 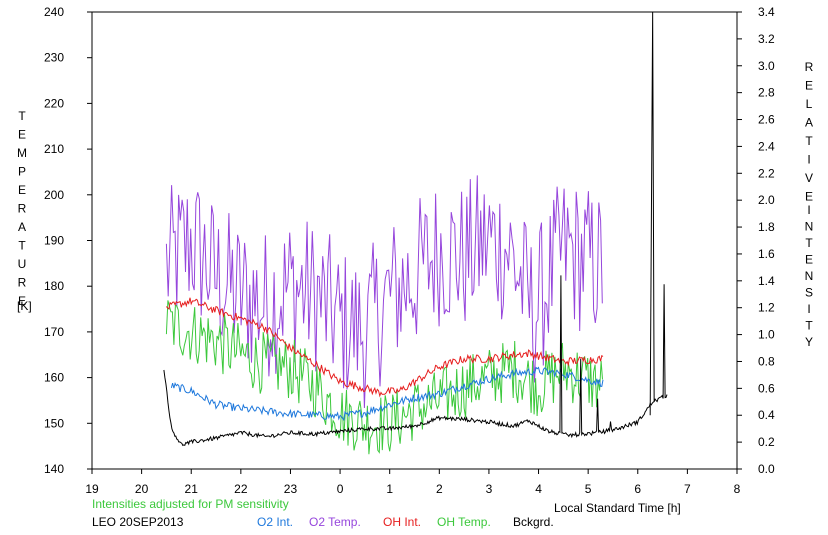 What do you see at coordinates (533, 522) in the screenshot?
I see `legend-bckgrd: Bckgrd.` at bounding box center [533, 522].